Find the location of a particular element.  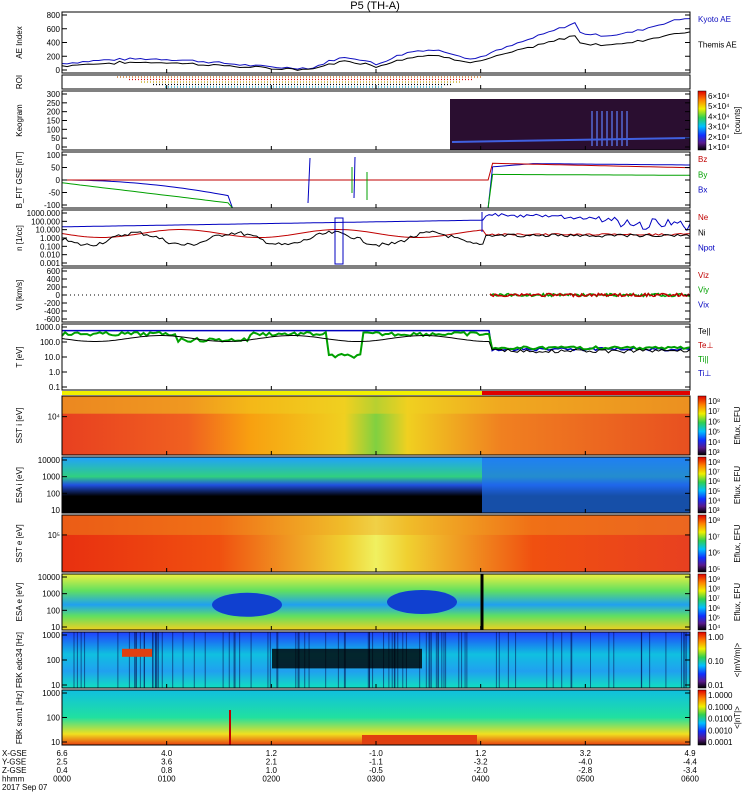

y-tick-label: 800 is located at coordinates (54, 15).